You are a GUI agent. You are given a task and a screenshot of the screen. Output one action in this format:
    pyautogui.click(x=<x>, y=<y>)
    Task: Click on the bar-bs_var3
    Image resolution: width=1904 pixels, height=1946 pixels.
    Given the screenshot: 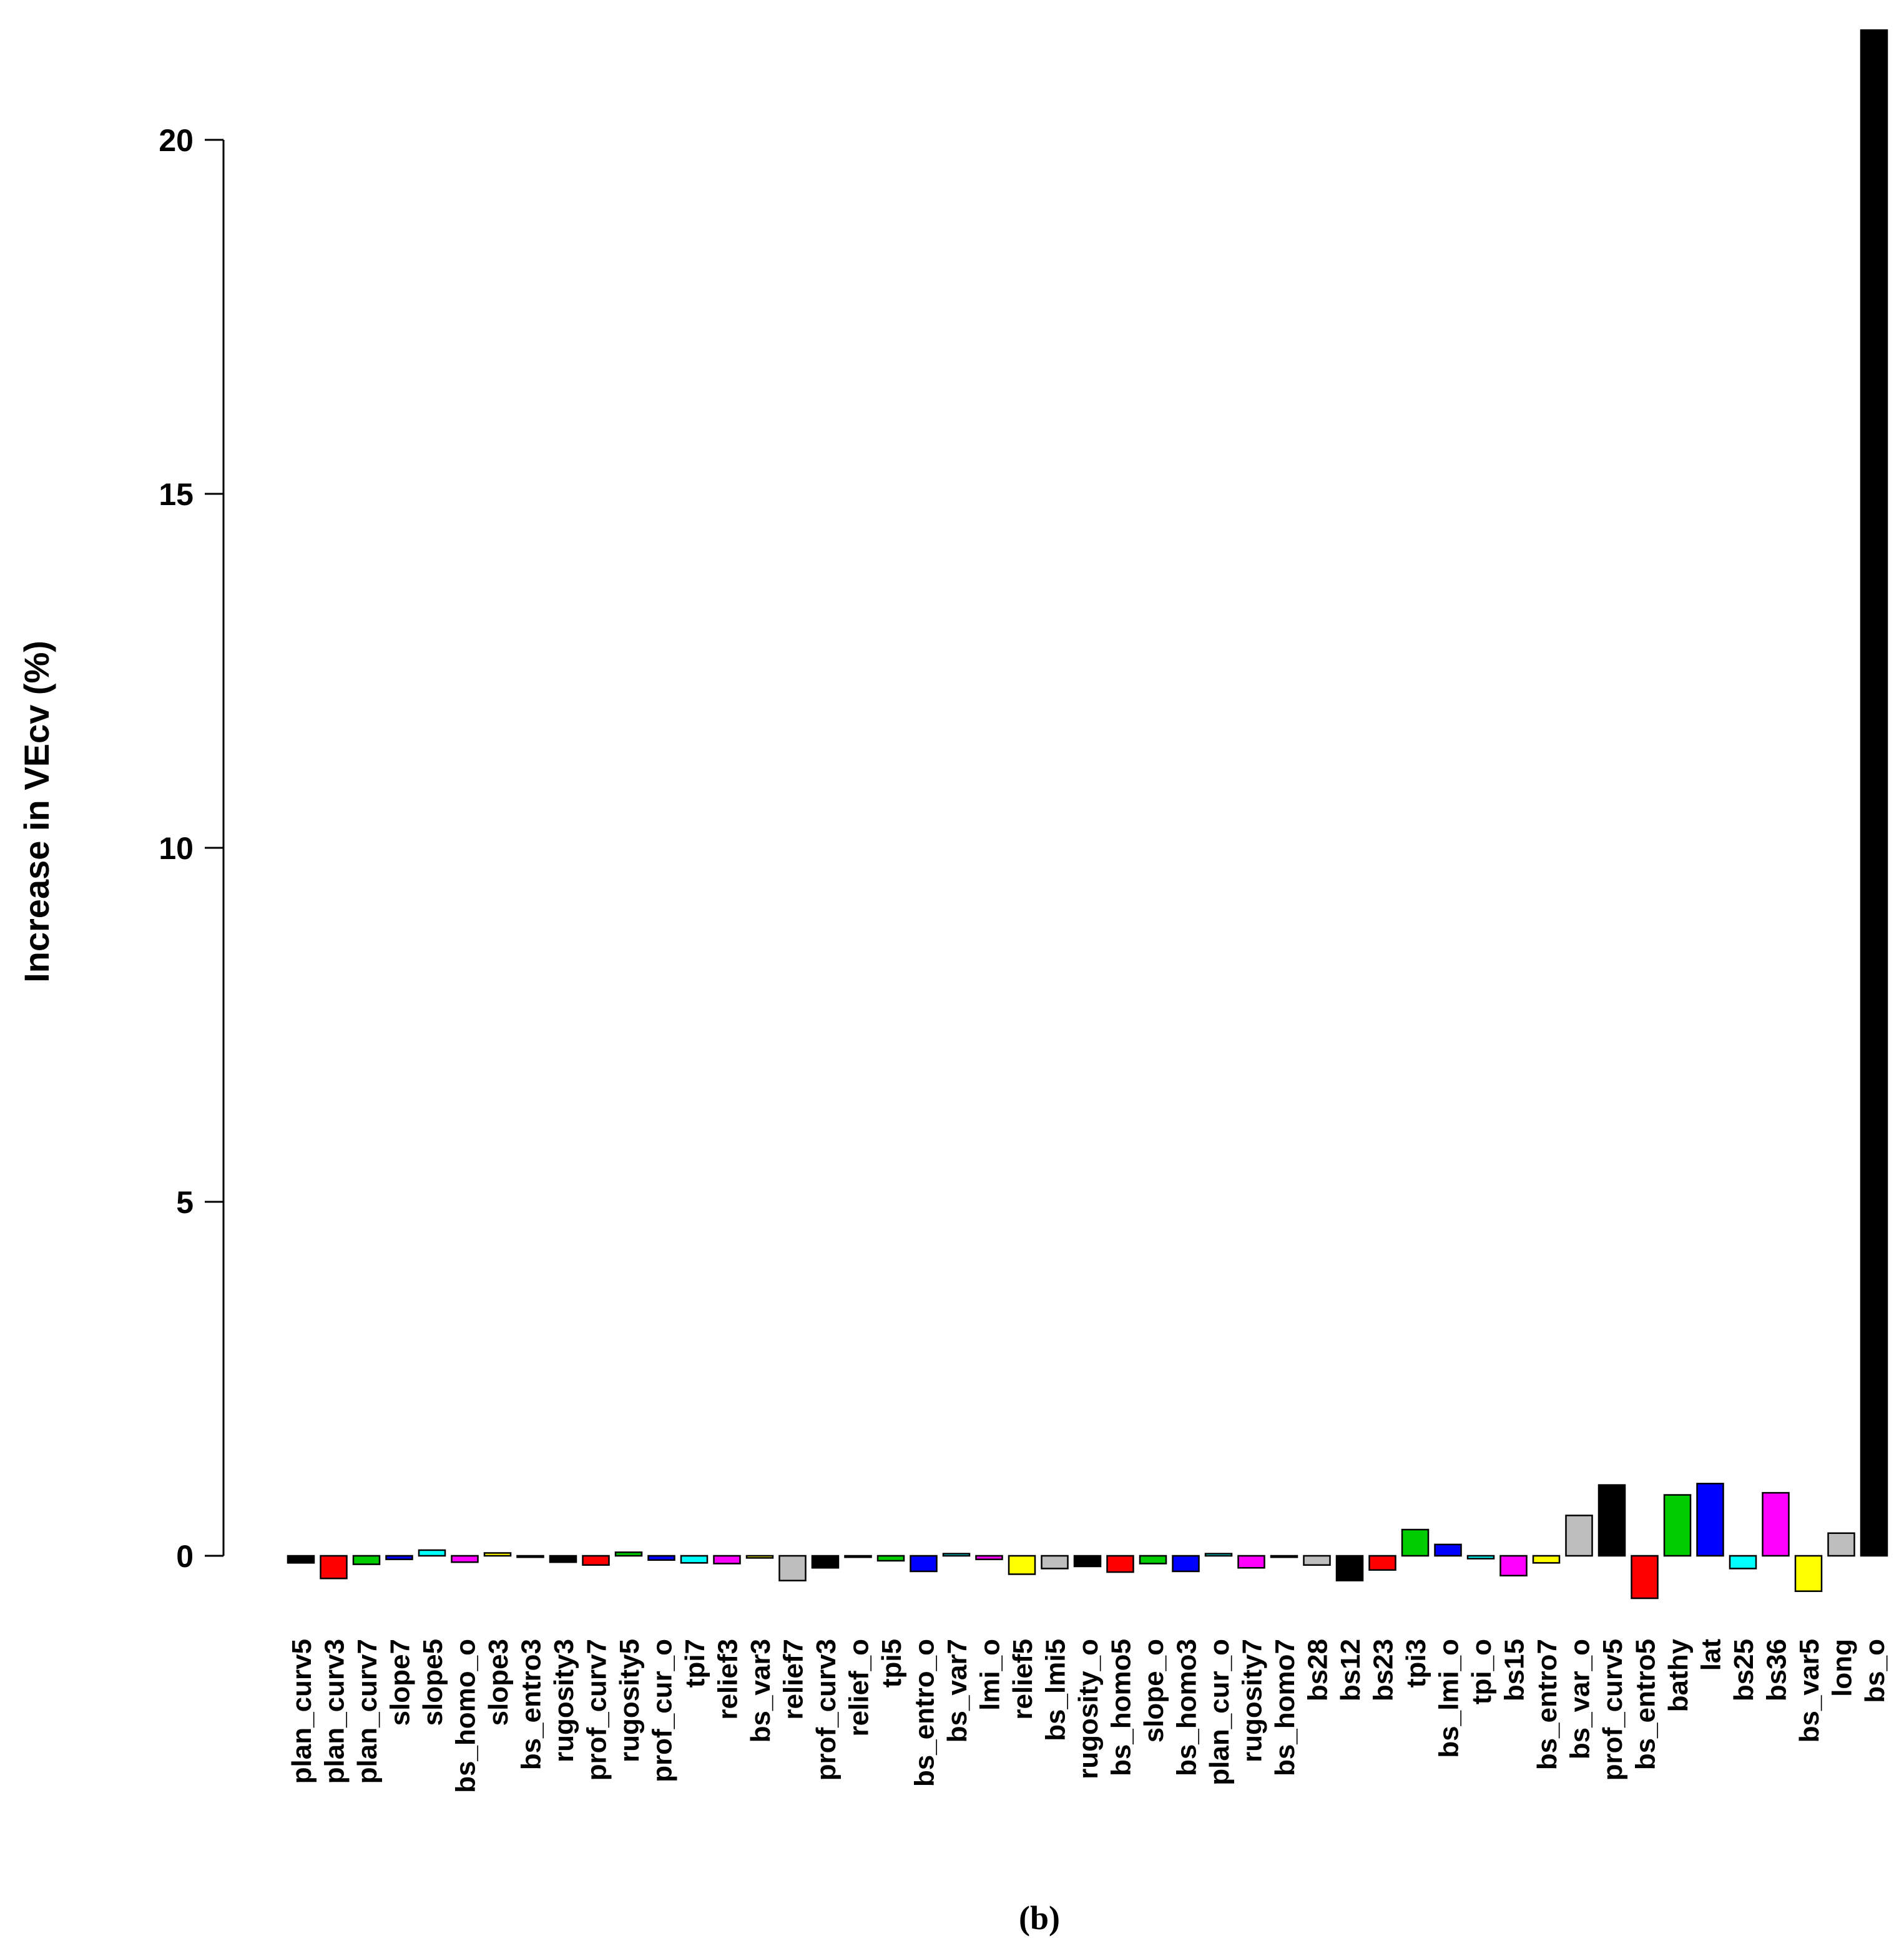 What is the action you would take?
    pyautogui.click(x=760, y=1557)
    